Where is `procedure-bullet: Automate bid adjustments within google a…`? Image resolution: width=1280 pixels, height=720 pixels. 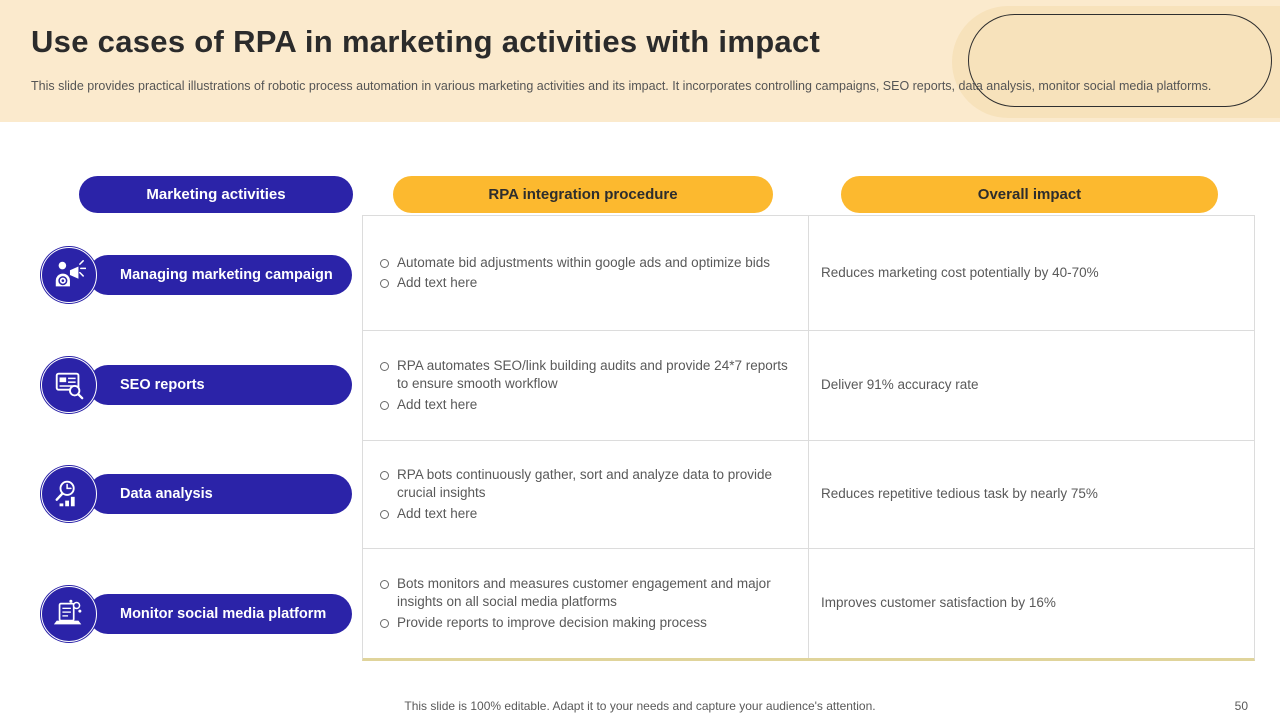 procedure-bullet: Automate bid adjustments within google a… is located at coordinates (586, 263).